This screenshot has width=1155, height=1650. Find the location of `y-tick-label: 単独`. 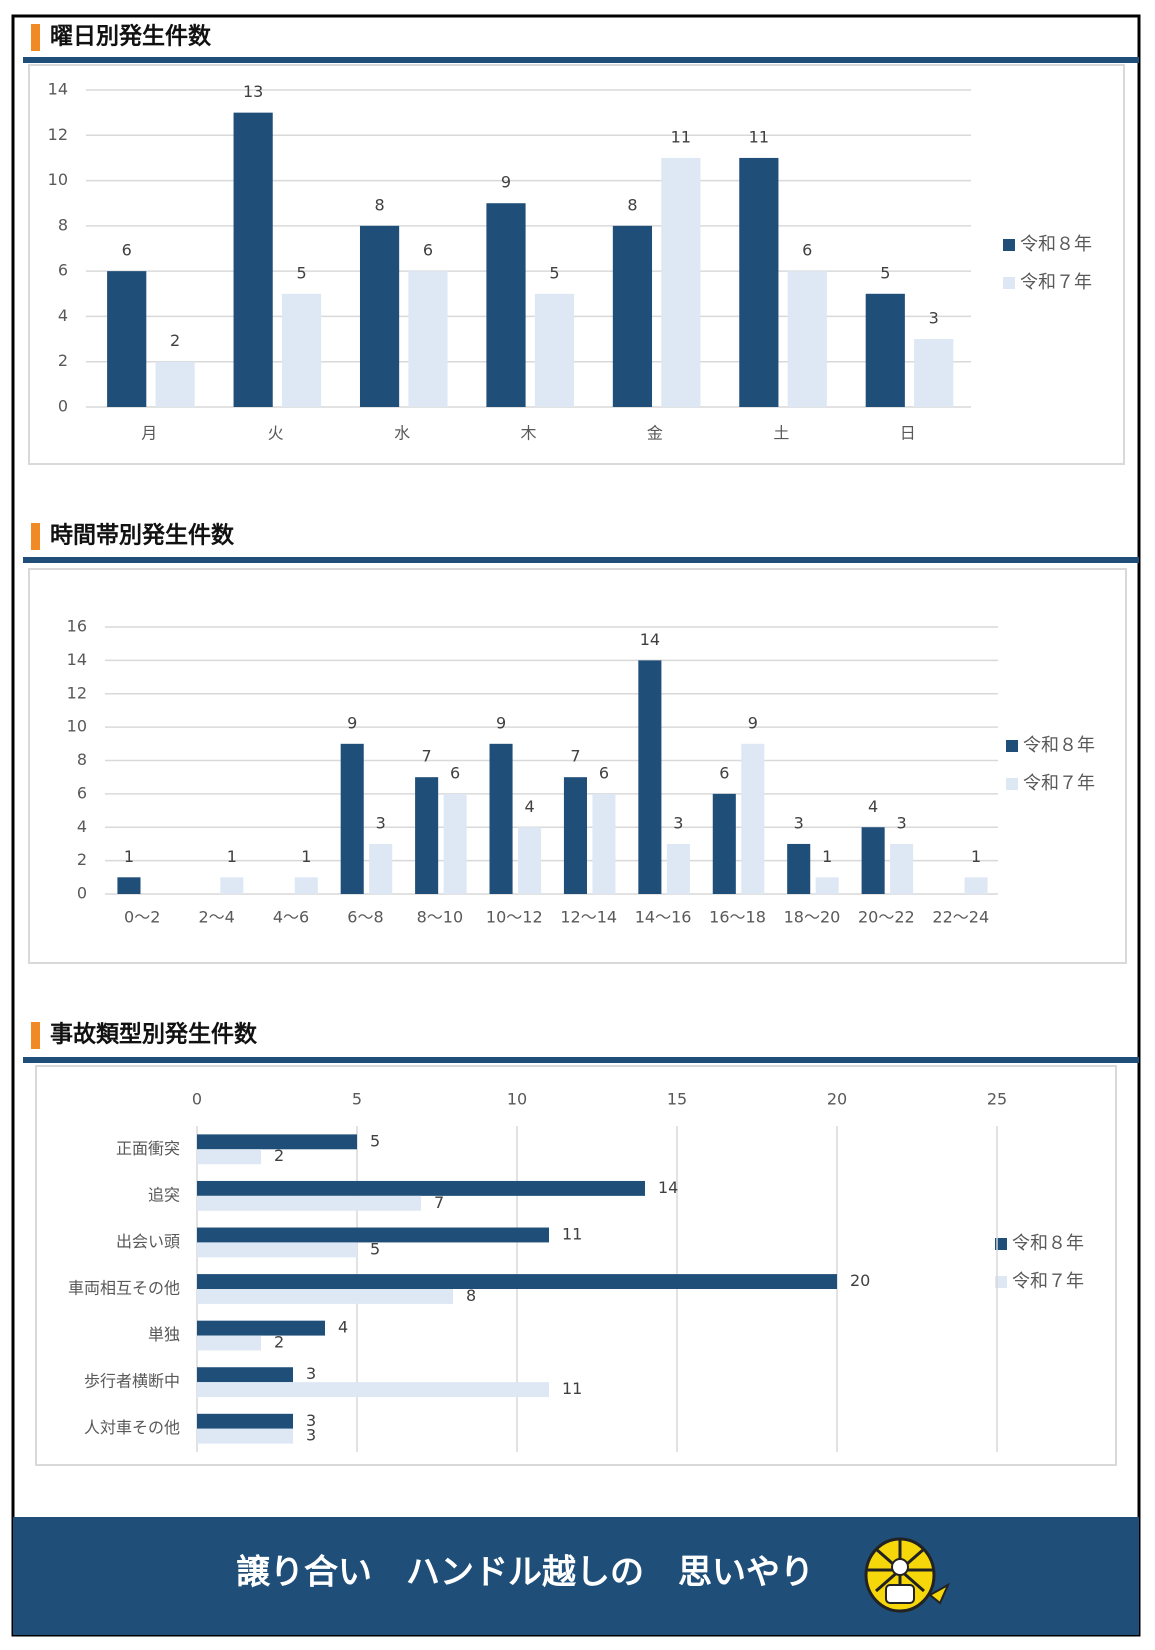

y-tick-label: 単独 is located at coordinates (164, 1334).